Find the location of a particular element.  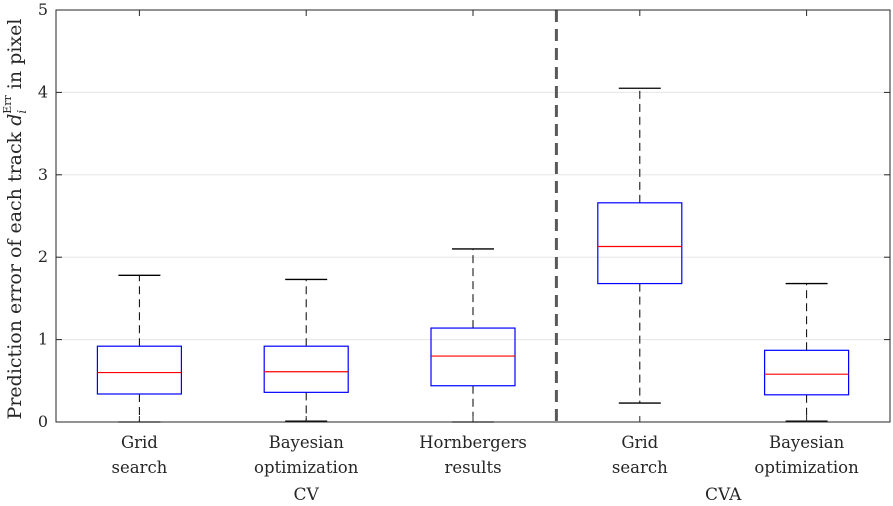

x-category-label: results is located at coordinates (472, 467).